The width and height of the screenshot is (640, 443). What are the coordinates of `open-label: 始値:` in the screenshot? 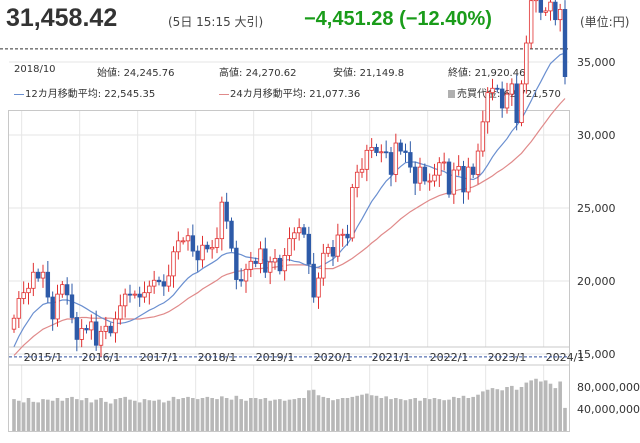 It's located at (109, 73).